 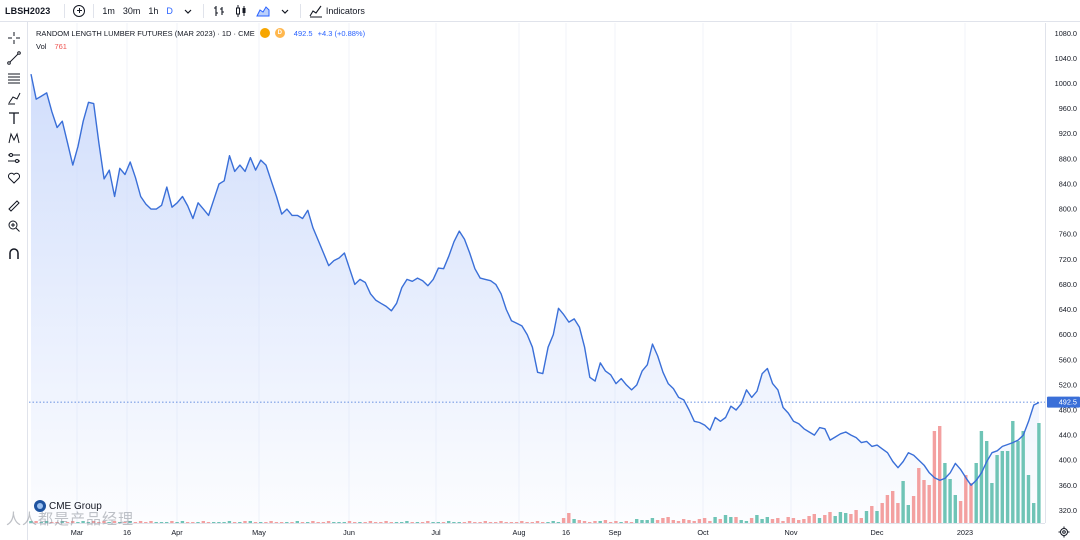 I want to click on interval-1h: 1h, so click(x=153, y=10).